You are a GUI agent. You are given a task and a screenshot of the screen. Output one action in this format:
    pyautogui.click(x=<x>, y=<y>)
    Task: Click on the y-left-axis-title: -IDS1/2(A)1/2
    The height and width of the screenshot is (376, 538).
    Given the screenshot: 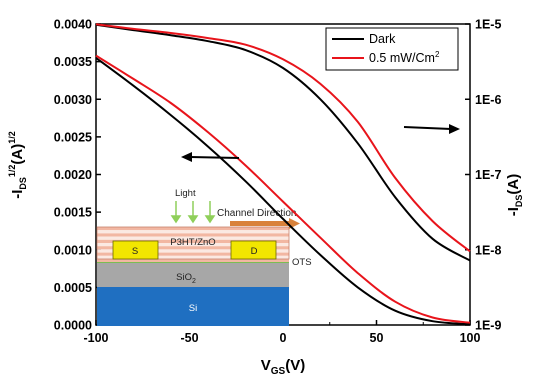 What is the action you would take?
    pyautogui.click(x=17, y=165)
    